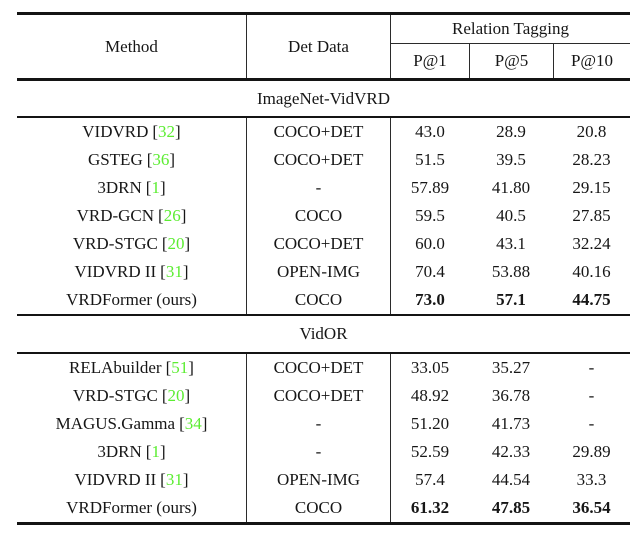 The image size is (640, 538). What do you see at coordinates (511, 423) in the screenshot?
I see `p5-cell: 41.73` at bounding box center [511, 423].